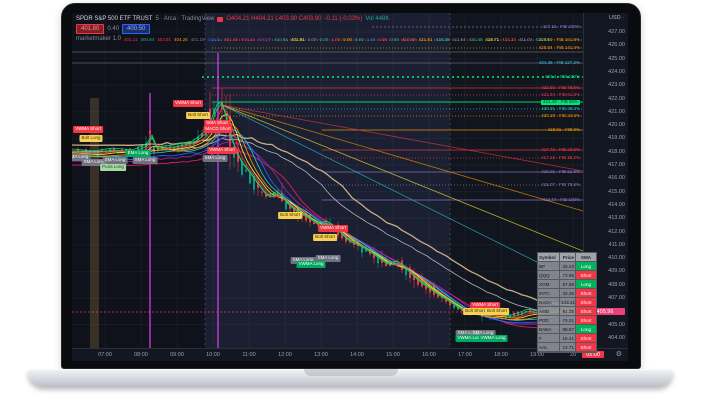 This screenshot has height=405, width=701. I want to click on bar-countdown: 05:00, so click(593, 354).